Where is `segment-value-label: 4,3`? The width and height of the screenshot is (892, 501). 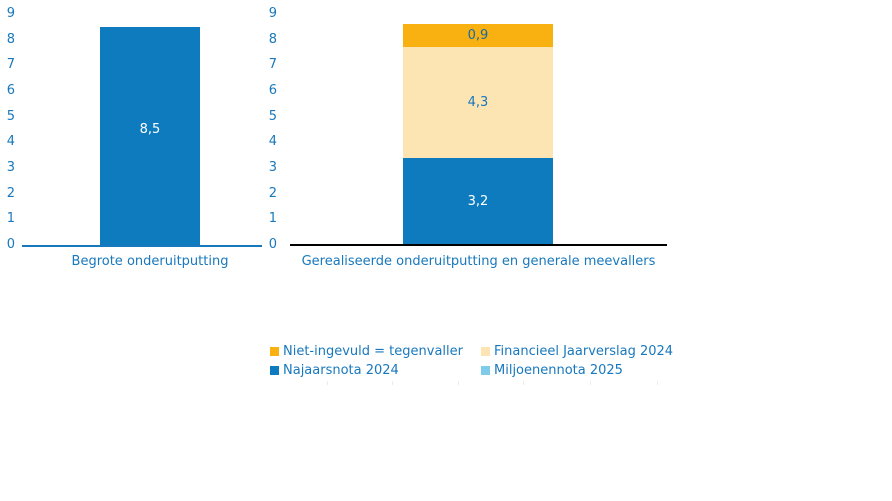 segment-value-label: 4,3 is located at coordinates (478, 102).